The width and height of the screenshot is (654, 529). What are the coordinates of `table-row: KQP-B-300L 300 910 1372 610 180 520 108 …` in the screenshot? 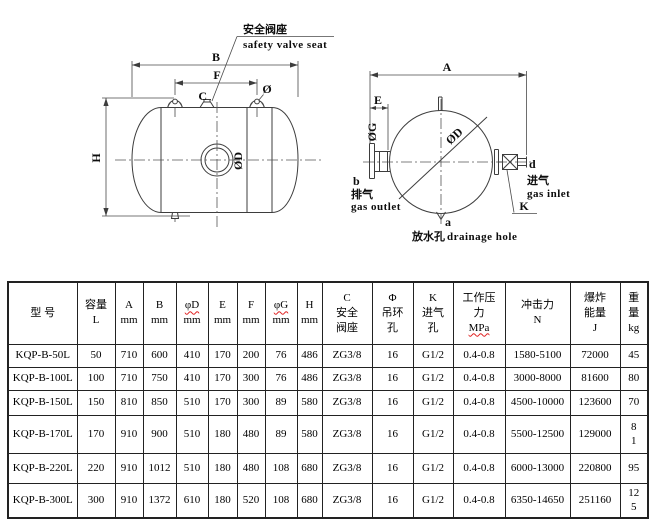 It's located at (328, 500).